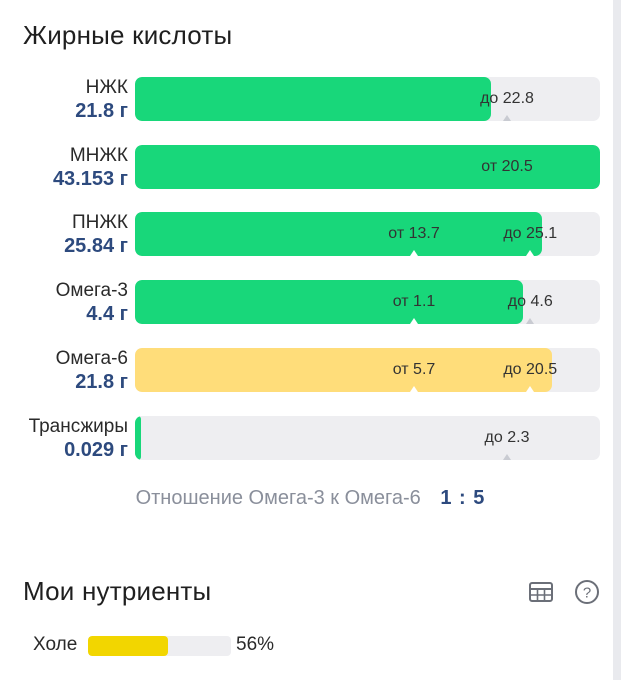 Image resolution: width=621 pixels, height=680 pixels. Describe the element at coordinates (96, 246) in the screenshot. I see `fatty-acid-amount: 25.84 г` at that location.